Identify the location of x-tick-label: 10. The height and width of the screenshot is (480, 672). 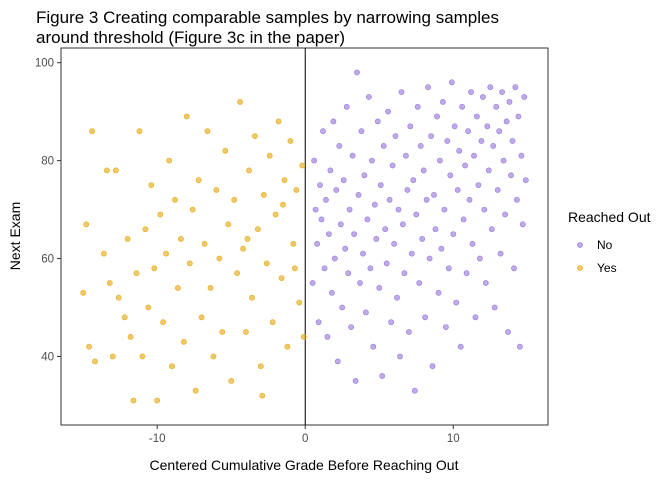
(453, 439).